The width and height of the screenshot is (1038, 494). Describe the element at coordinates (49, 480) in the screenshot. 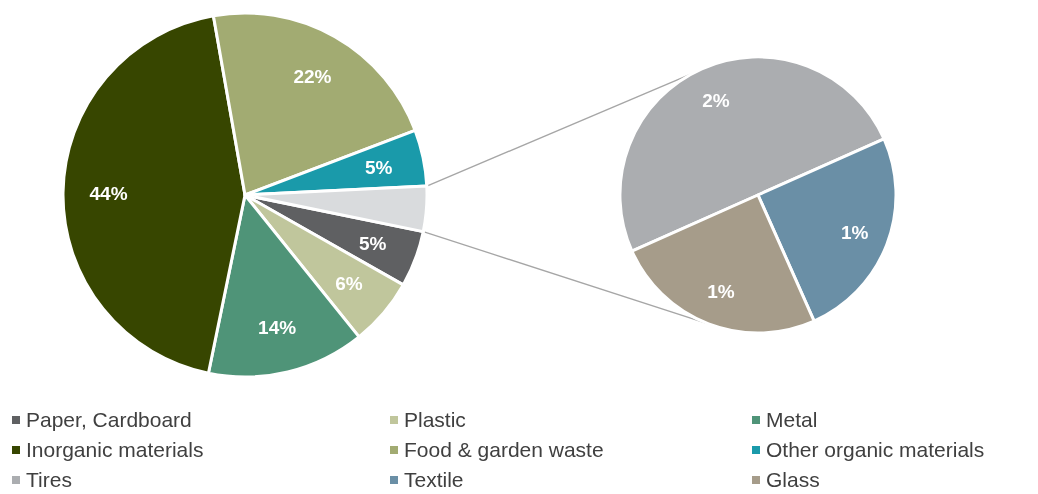

I see `legend-label: Tires` at that location.